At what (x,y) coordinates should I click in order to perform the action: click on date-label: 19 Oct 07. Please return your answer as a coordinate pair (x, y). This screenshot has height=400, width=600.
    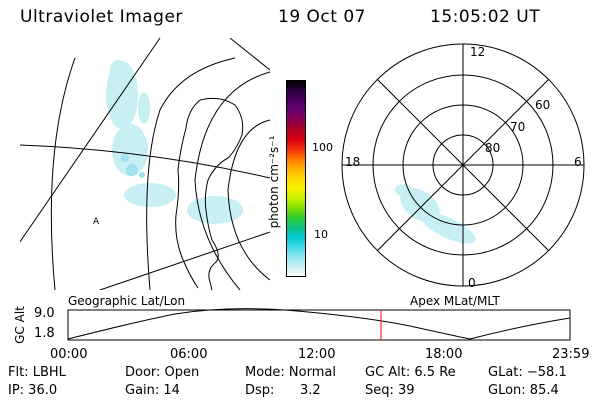
    Looking at the image, I should click on (322, 17).